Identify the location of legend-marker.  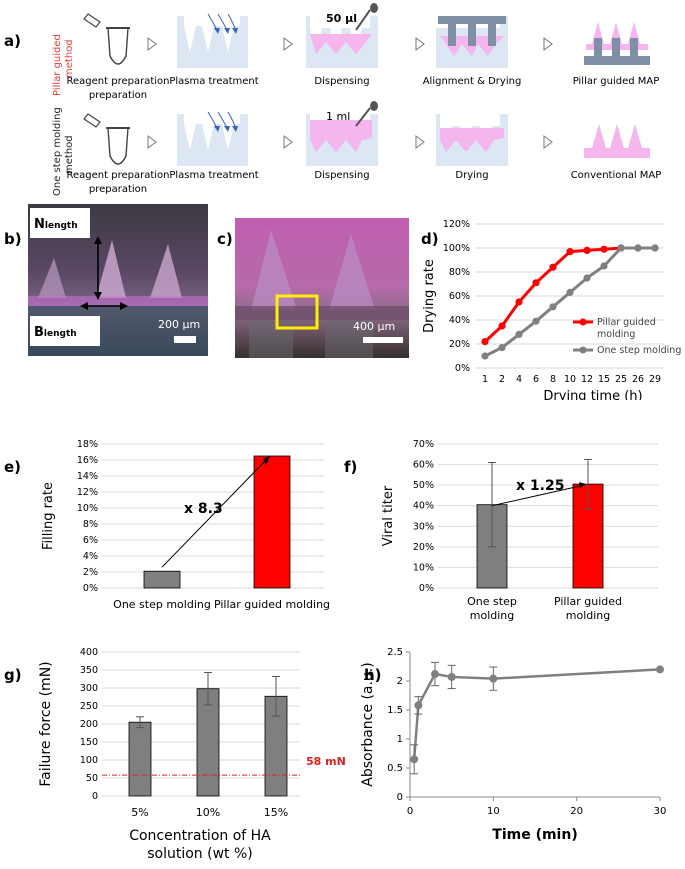
(583, 350).